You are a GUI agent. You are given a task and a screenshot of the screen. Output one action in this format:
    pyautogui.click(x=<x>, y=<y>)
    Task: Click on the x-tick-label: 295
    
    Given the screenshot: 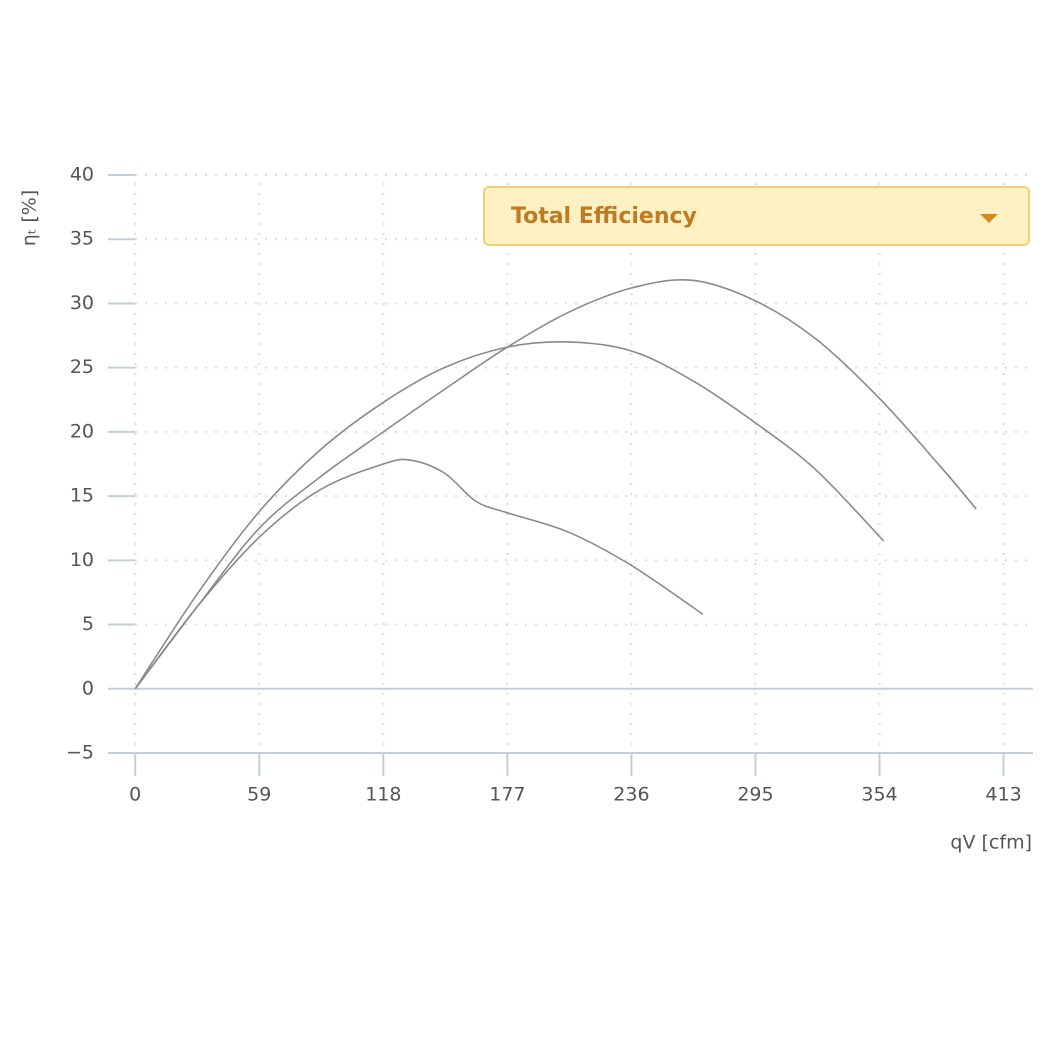 What is the action you would take?
    pyautogui.click(x=755, y=795)
    